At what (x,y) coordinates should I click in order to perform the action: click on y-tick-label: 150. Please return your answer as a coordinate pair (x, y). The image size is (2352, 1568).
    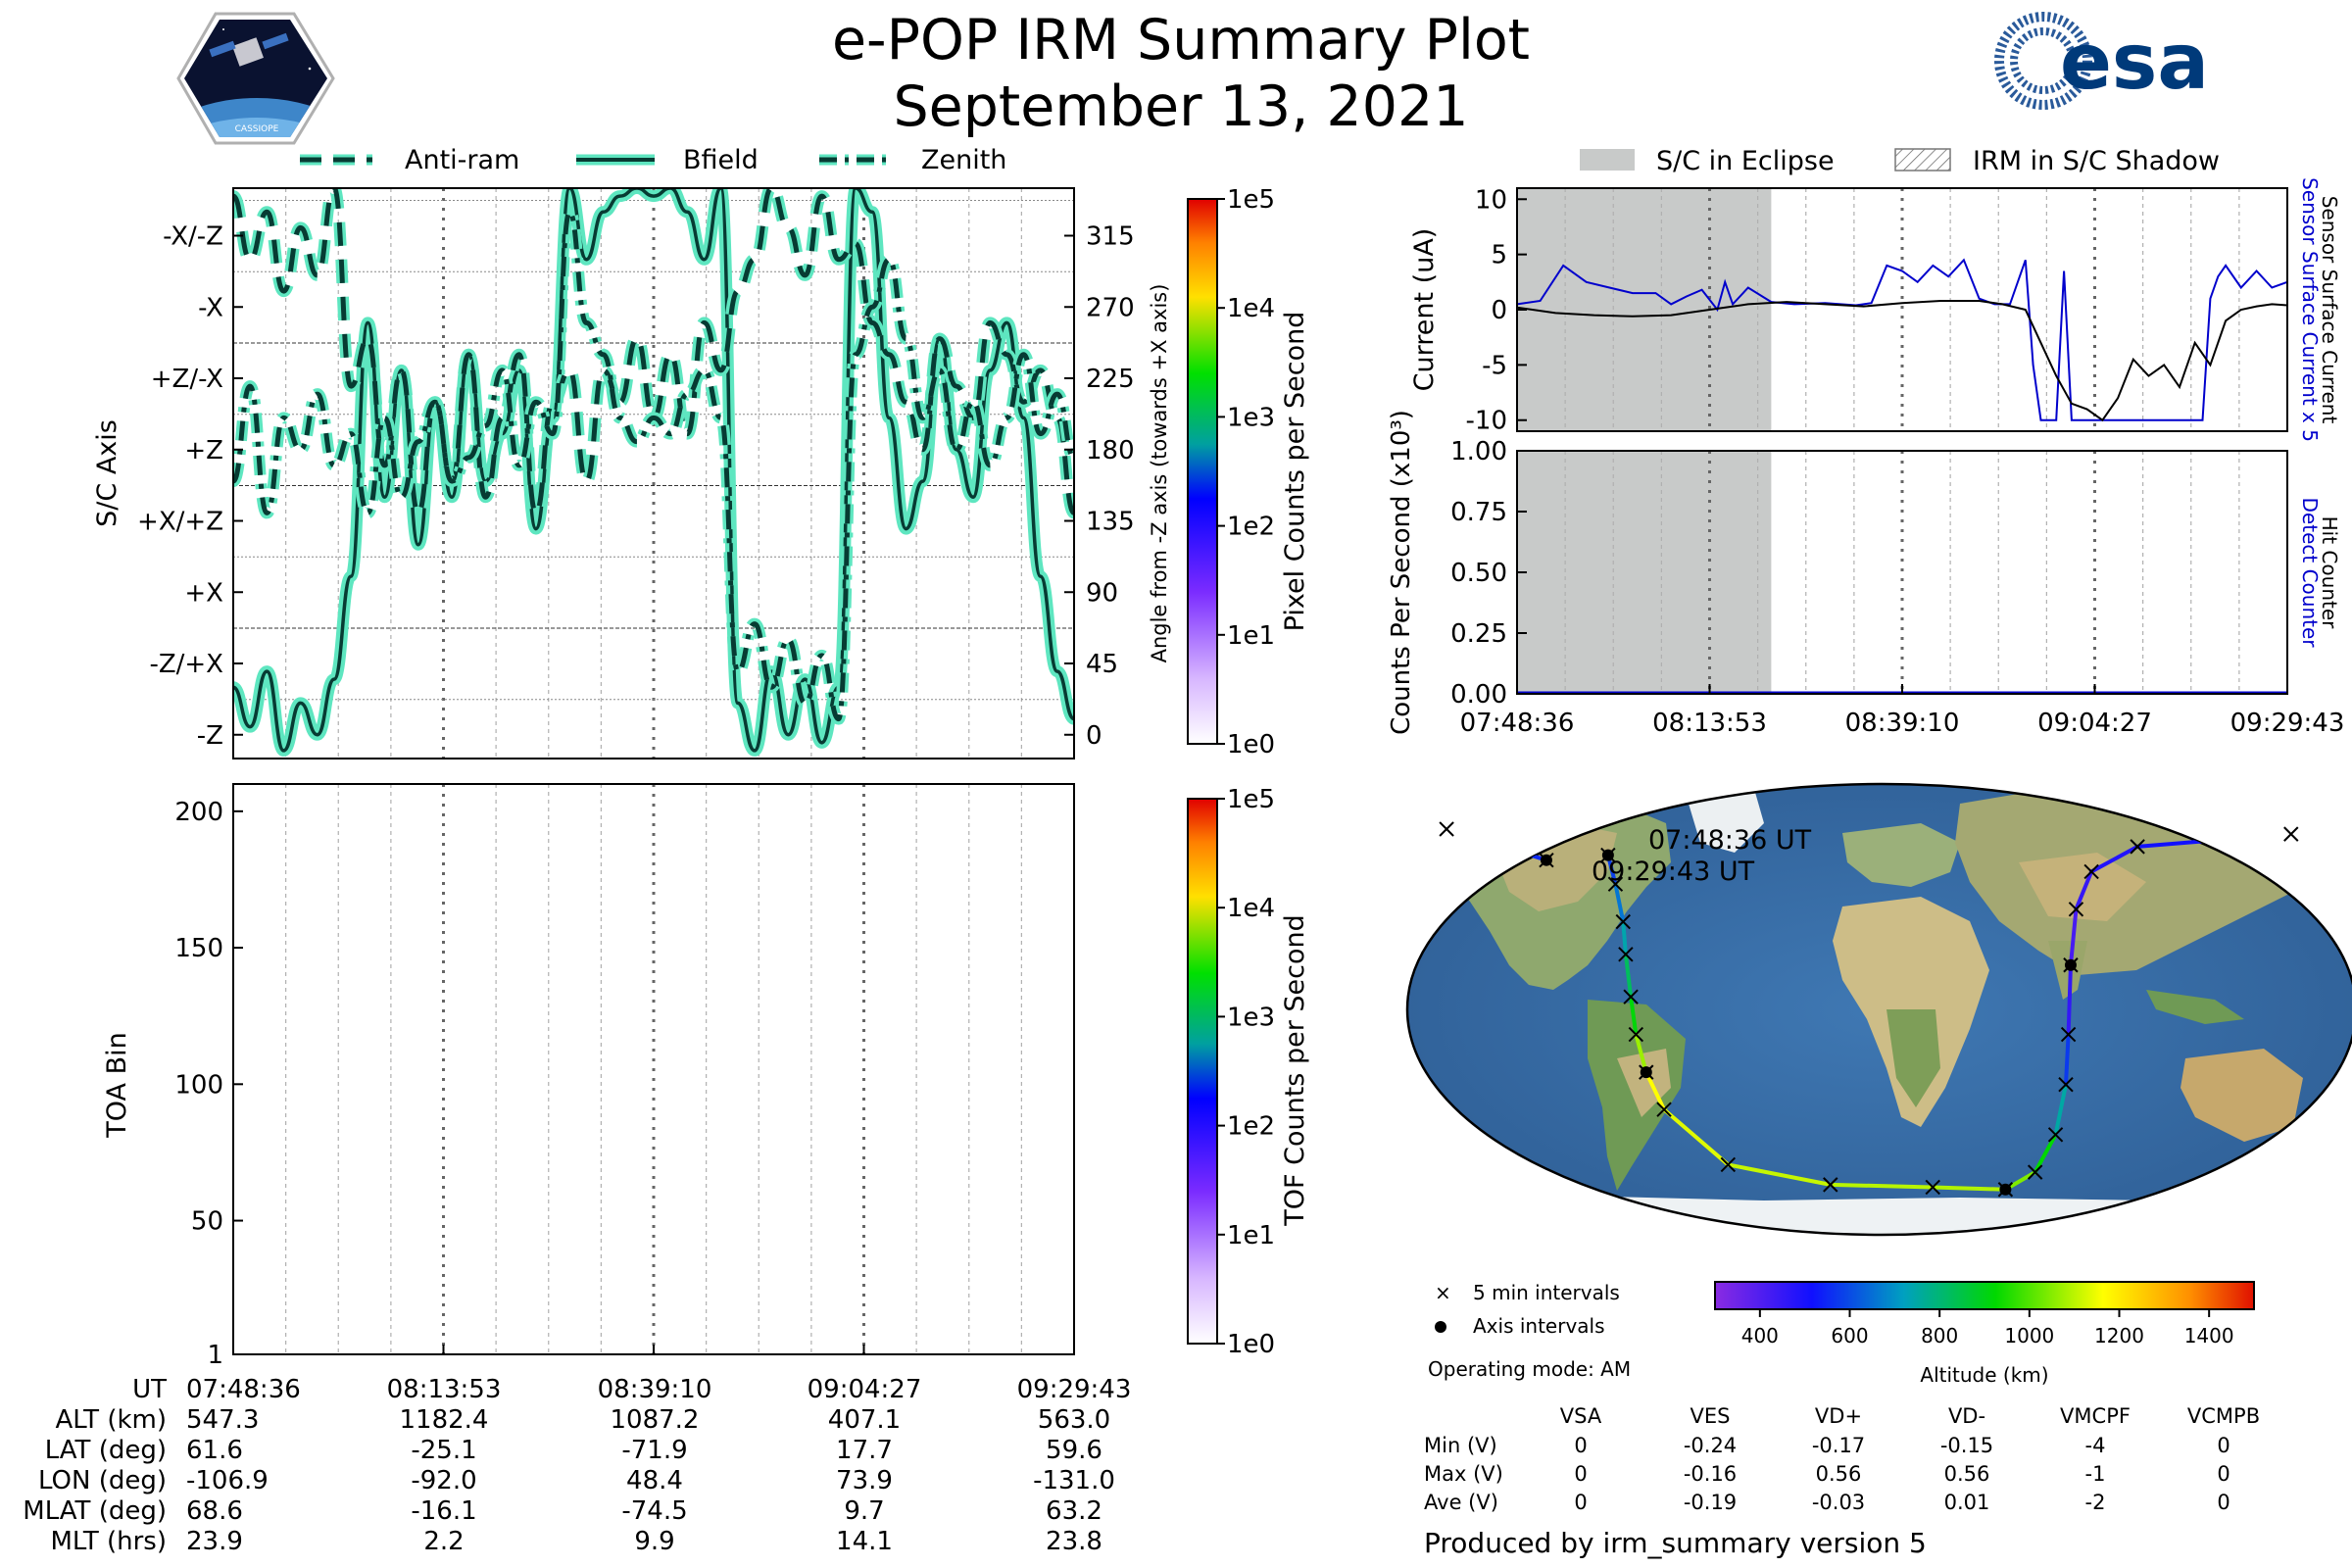
    Looking at the image, I should click on (198, 948).